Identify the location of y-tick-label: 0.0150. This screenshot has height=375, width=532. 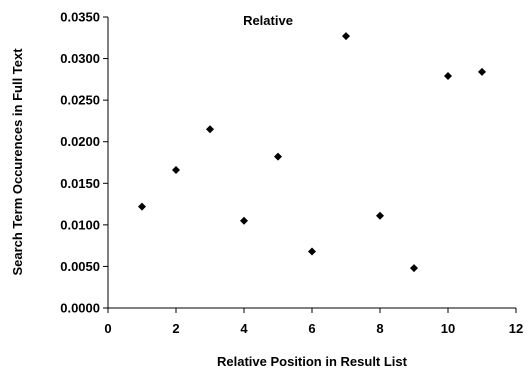
(80, 183).